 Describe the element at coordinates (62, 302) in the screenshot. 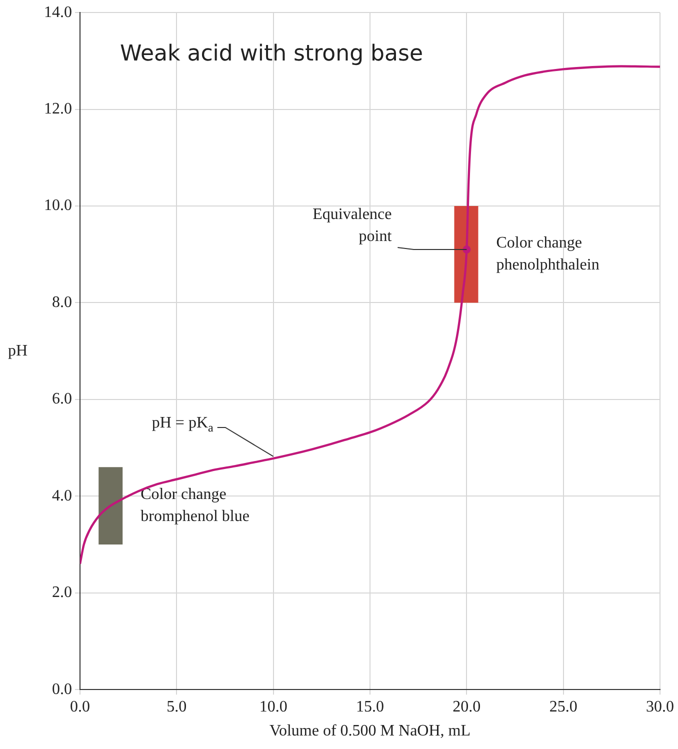

I see `y-tick-label: 8.0` at that location.